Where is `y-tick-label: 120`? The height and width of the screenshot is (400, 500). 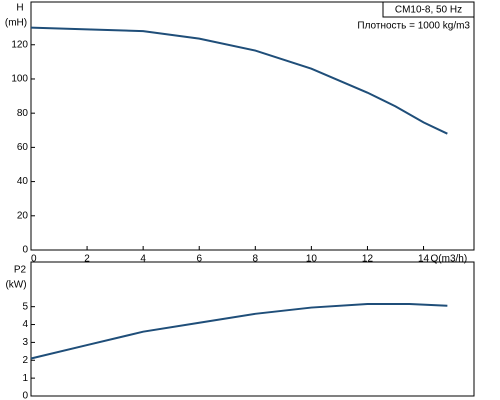
y-tick-label: 120 is located at coordinates (19, 44).